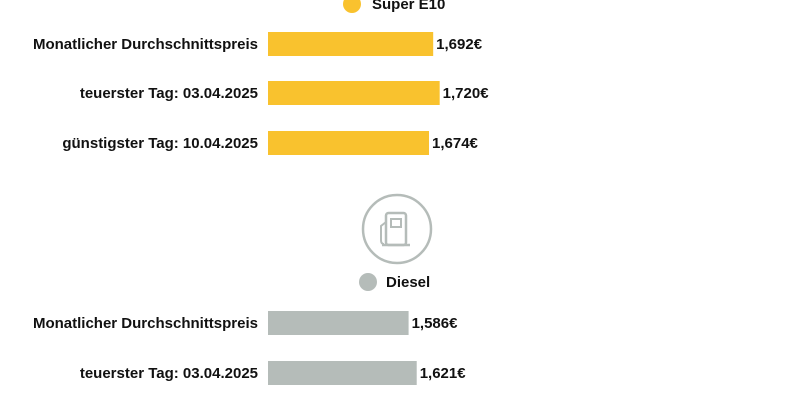  What do you see at coordinates (160, 143) in the screenshot?
I see `super-e10-category-label: günstigster Tag: 10.04.2025` at bounding box center [160, 143].